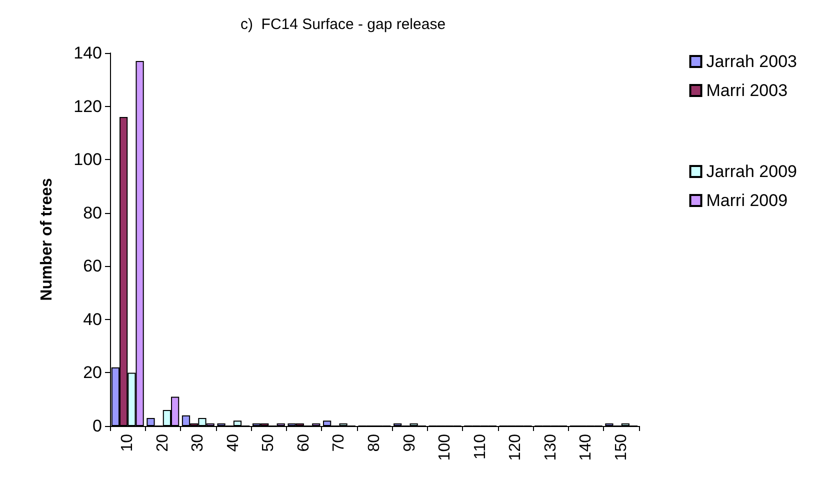  Describe the element at coordinates (480, 447) in the screenshot. I see `x-tick-label: 110` at that location.